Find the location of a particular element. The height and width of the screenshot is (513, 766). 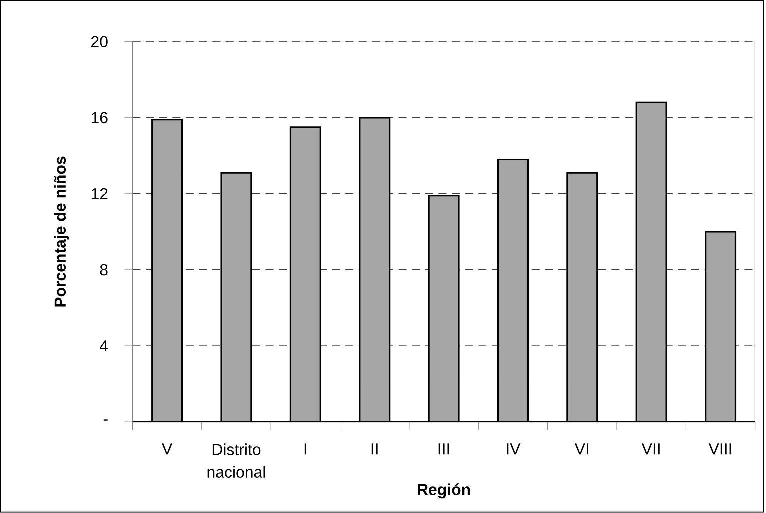

x-tick-label: Distrito nacional is located at coordinates (237, 461).